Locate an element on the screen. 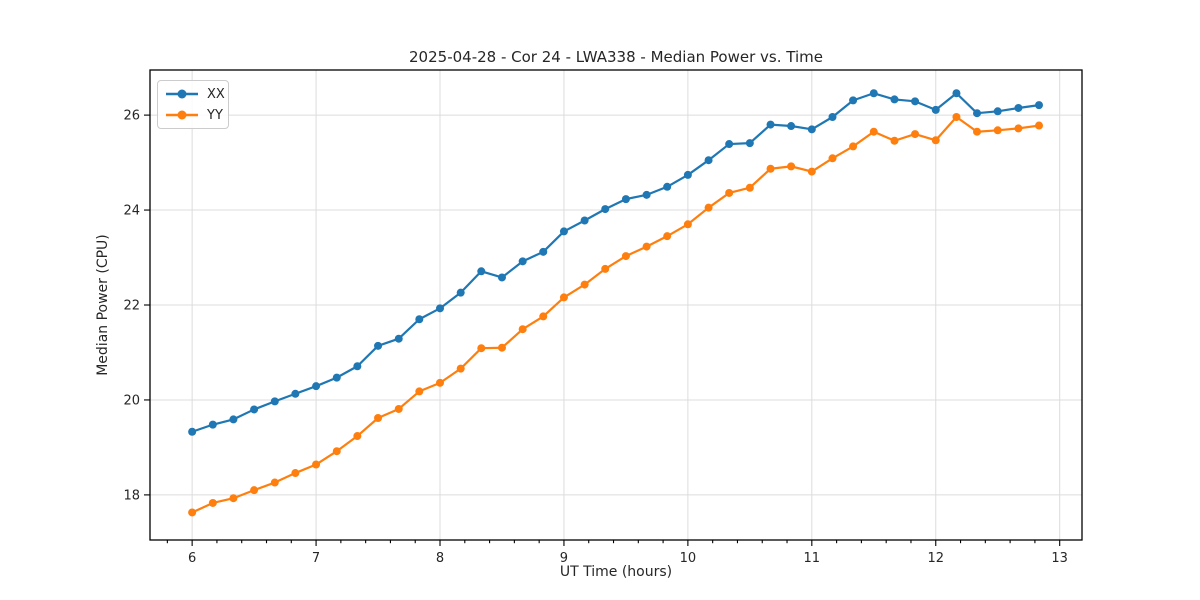 The image size is (1200, 600). x-tick-label: 8 is located at coordinates (440, 558).